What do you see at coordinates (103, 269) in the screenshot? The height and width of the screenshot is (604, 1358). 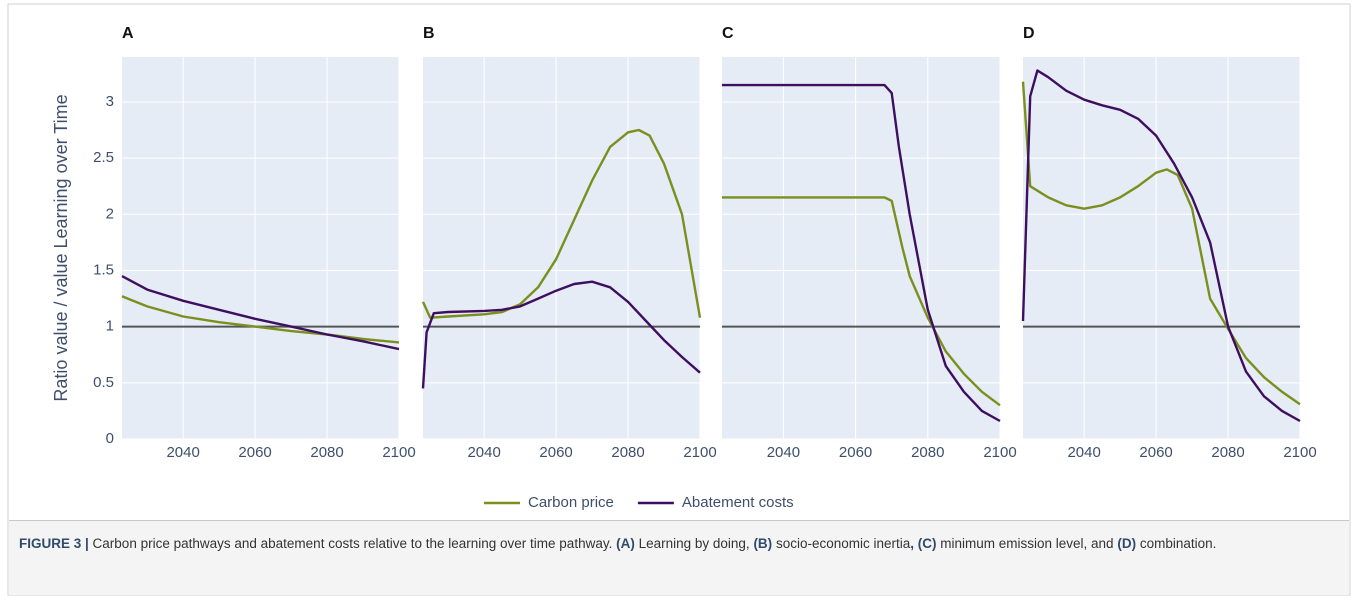 I see `y-tick-label: 1.5` at bounding box center [103, 269].